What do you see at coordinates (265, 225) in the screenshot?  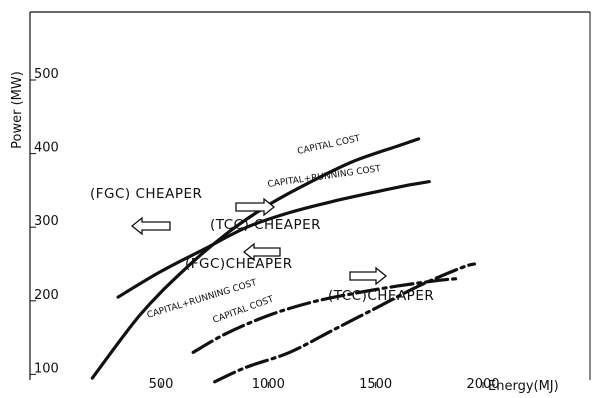 I see `tcc-cheaper-upper-label: (TCC) CHEAPER` at bounding box center [265, 225].